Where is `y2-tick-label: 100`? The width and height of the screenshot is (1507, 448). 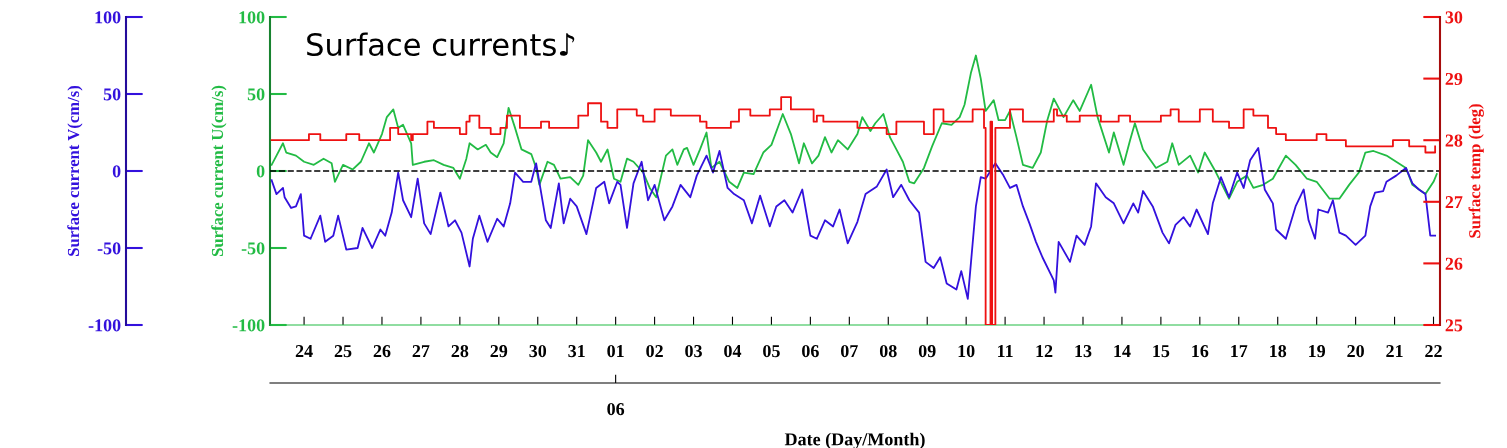 y2-tick-label: 100 is located at coordinates (252, 17).